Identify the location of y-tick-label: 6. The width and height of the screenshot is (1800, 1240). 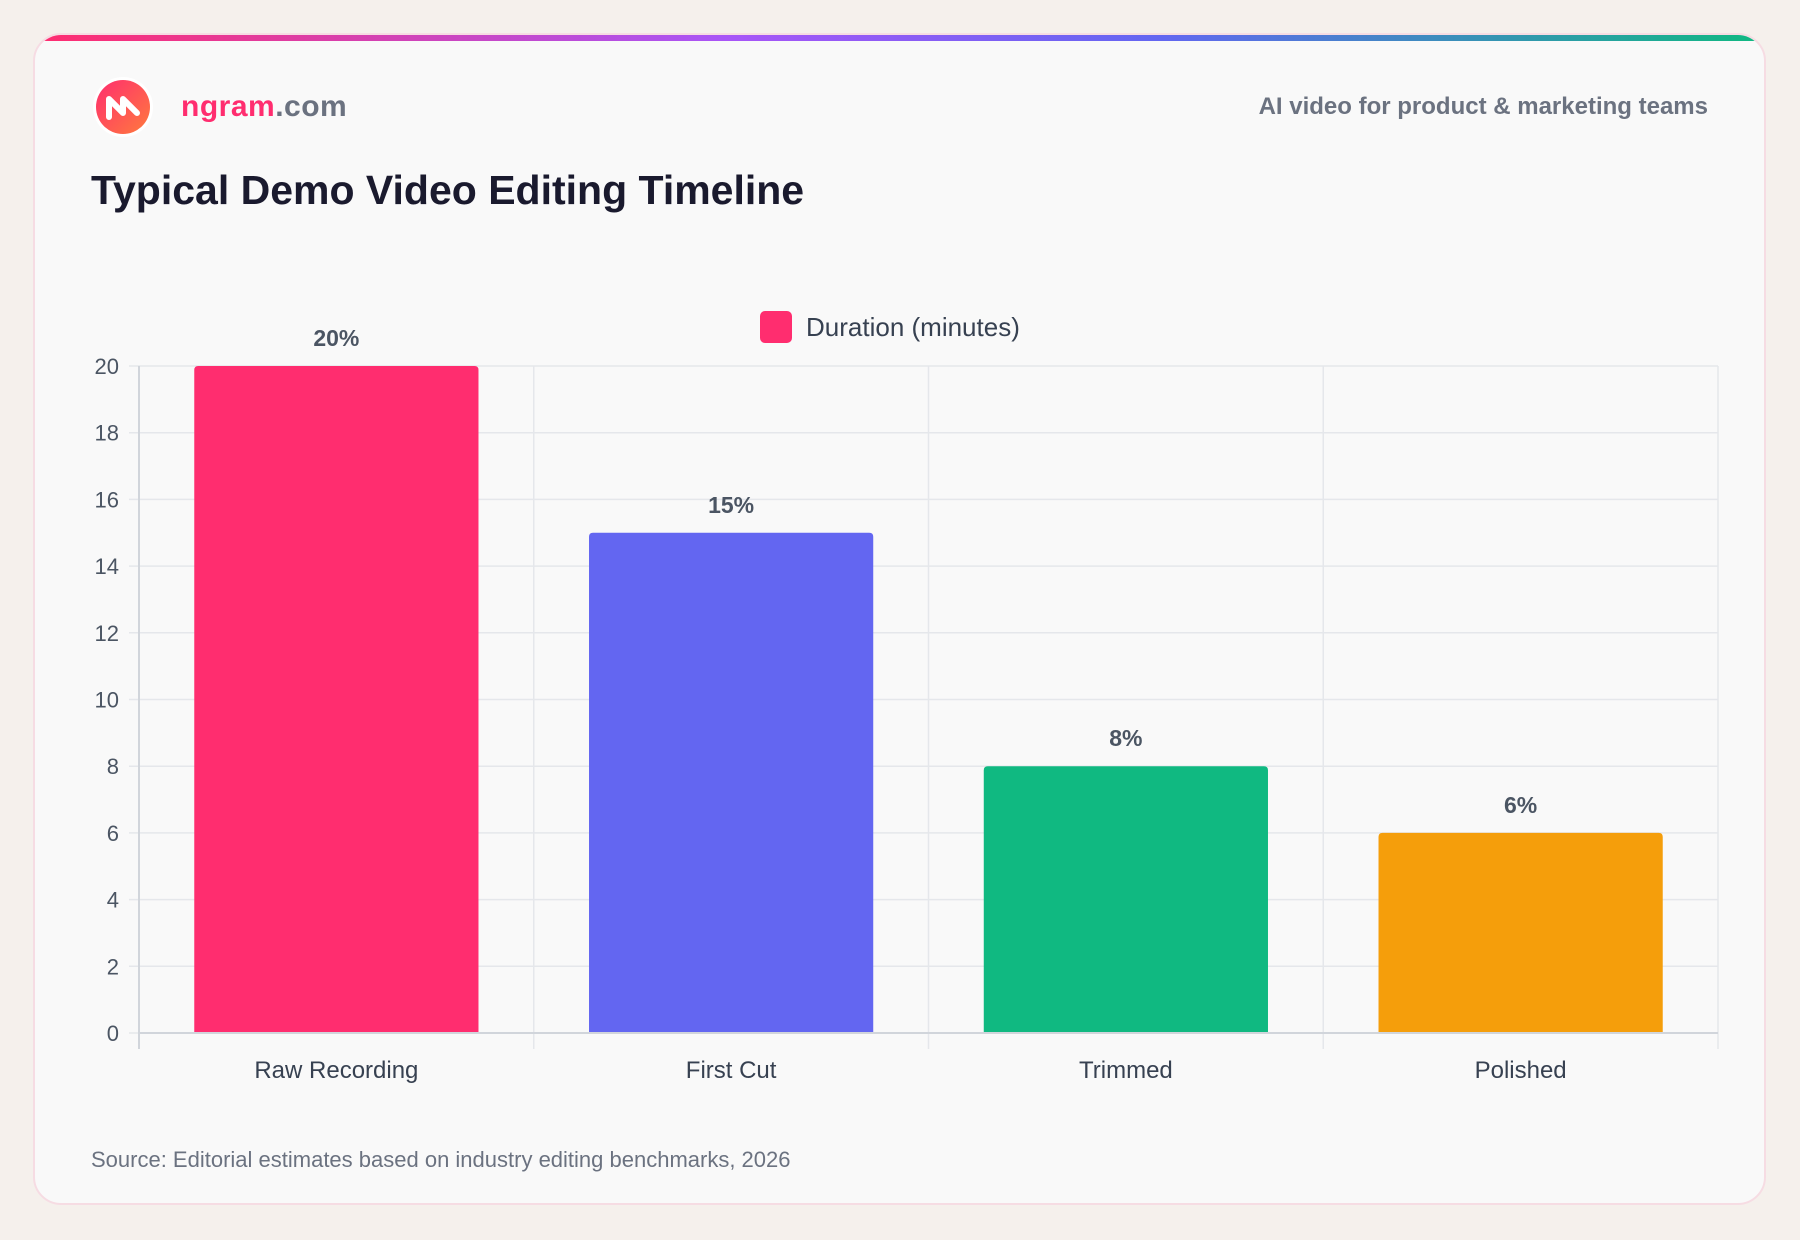
(113, 833).